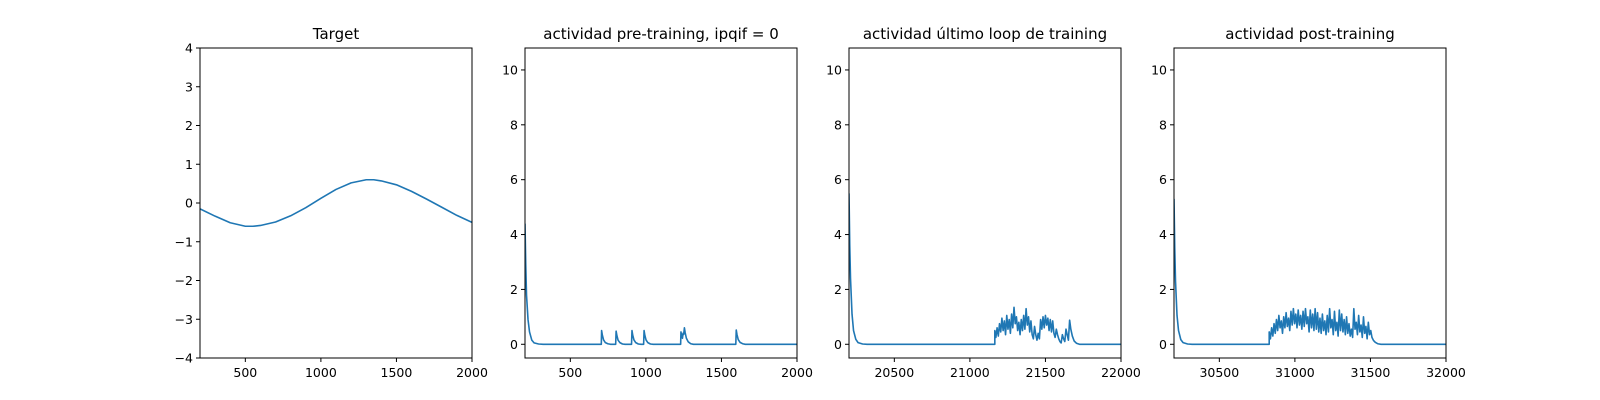  What do you see at coordinates (1371, 372) in the screenshot?
I see `x-tick-label: 31500` at bounding box center [1371, 372].